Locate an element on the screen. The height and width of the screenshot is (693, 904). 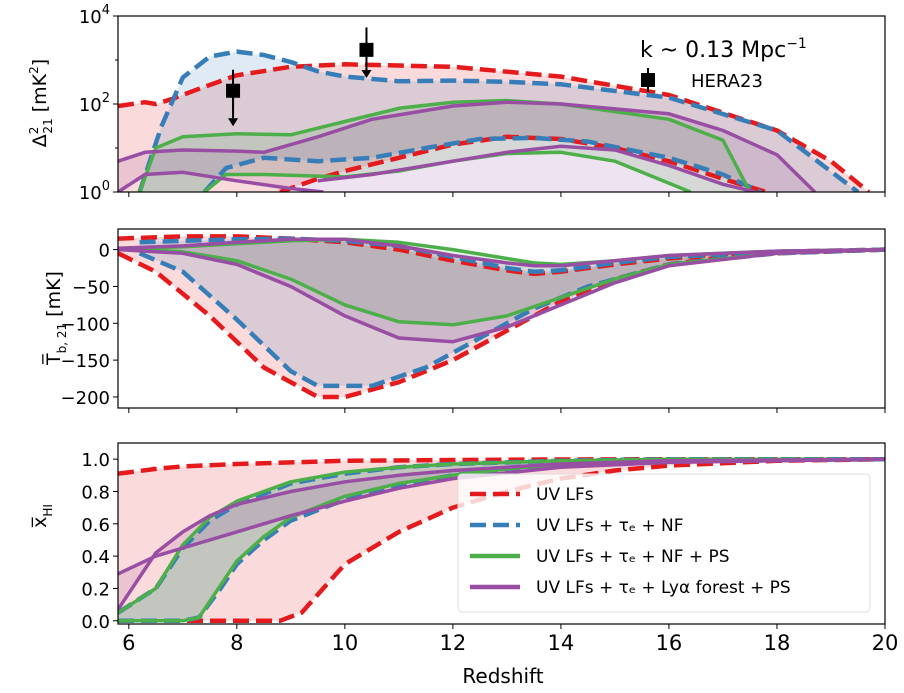
x-axis-label: Redshift is located at coordinates (502, 676).